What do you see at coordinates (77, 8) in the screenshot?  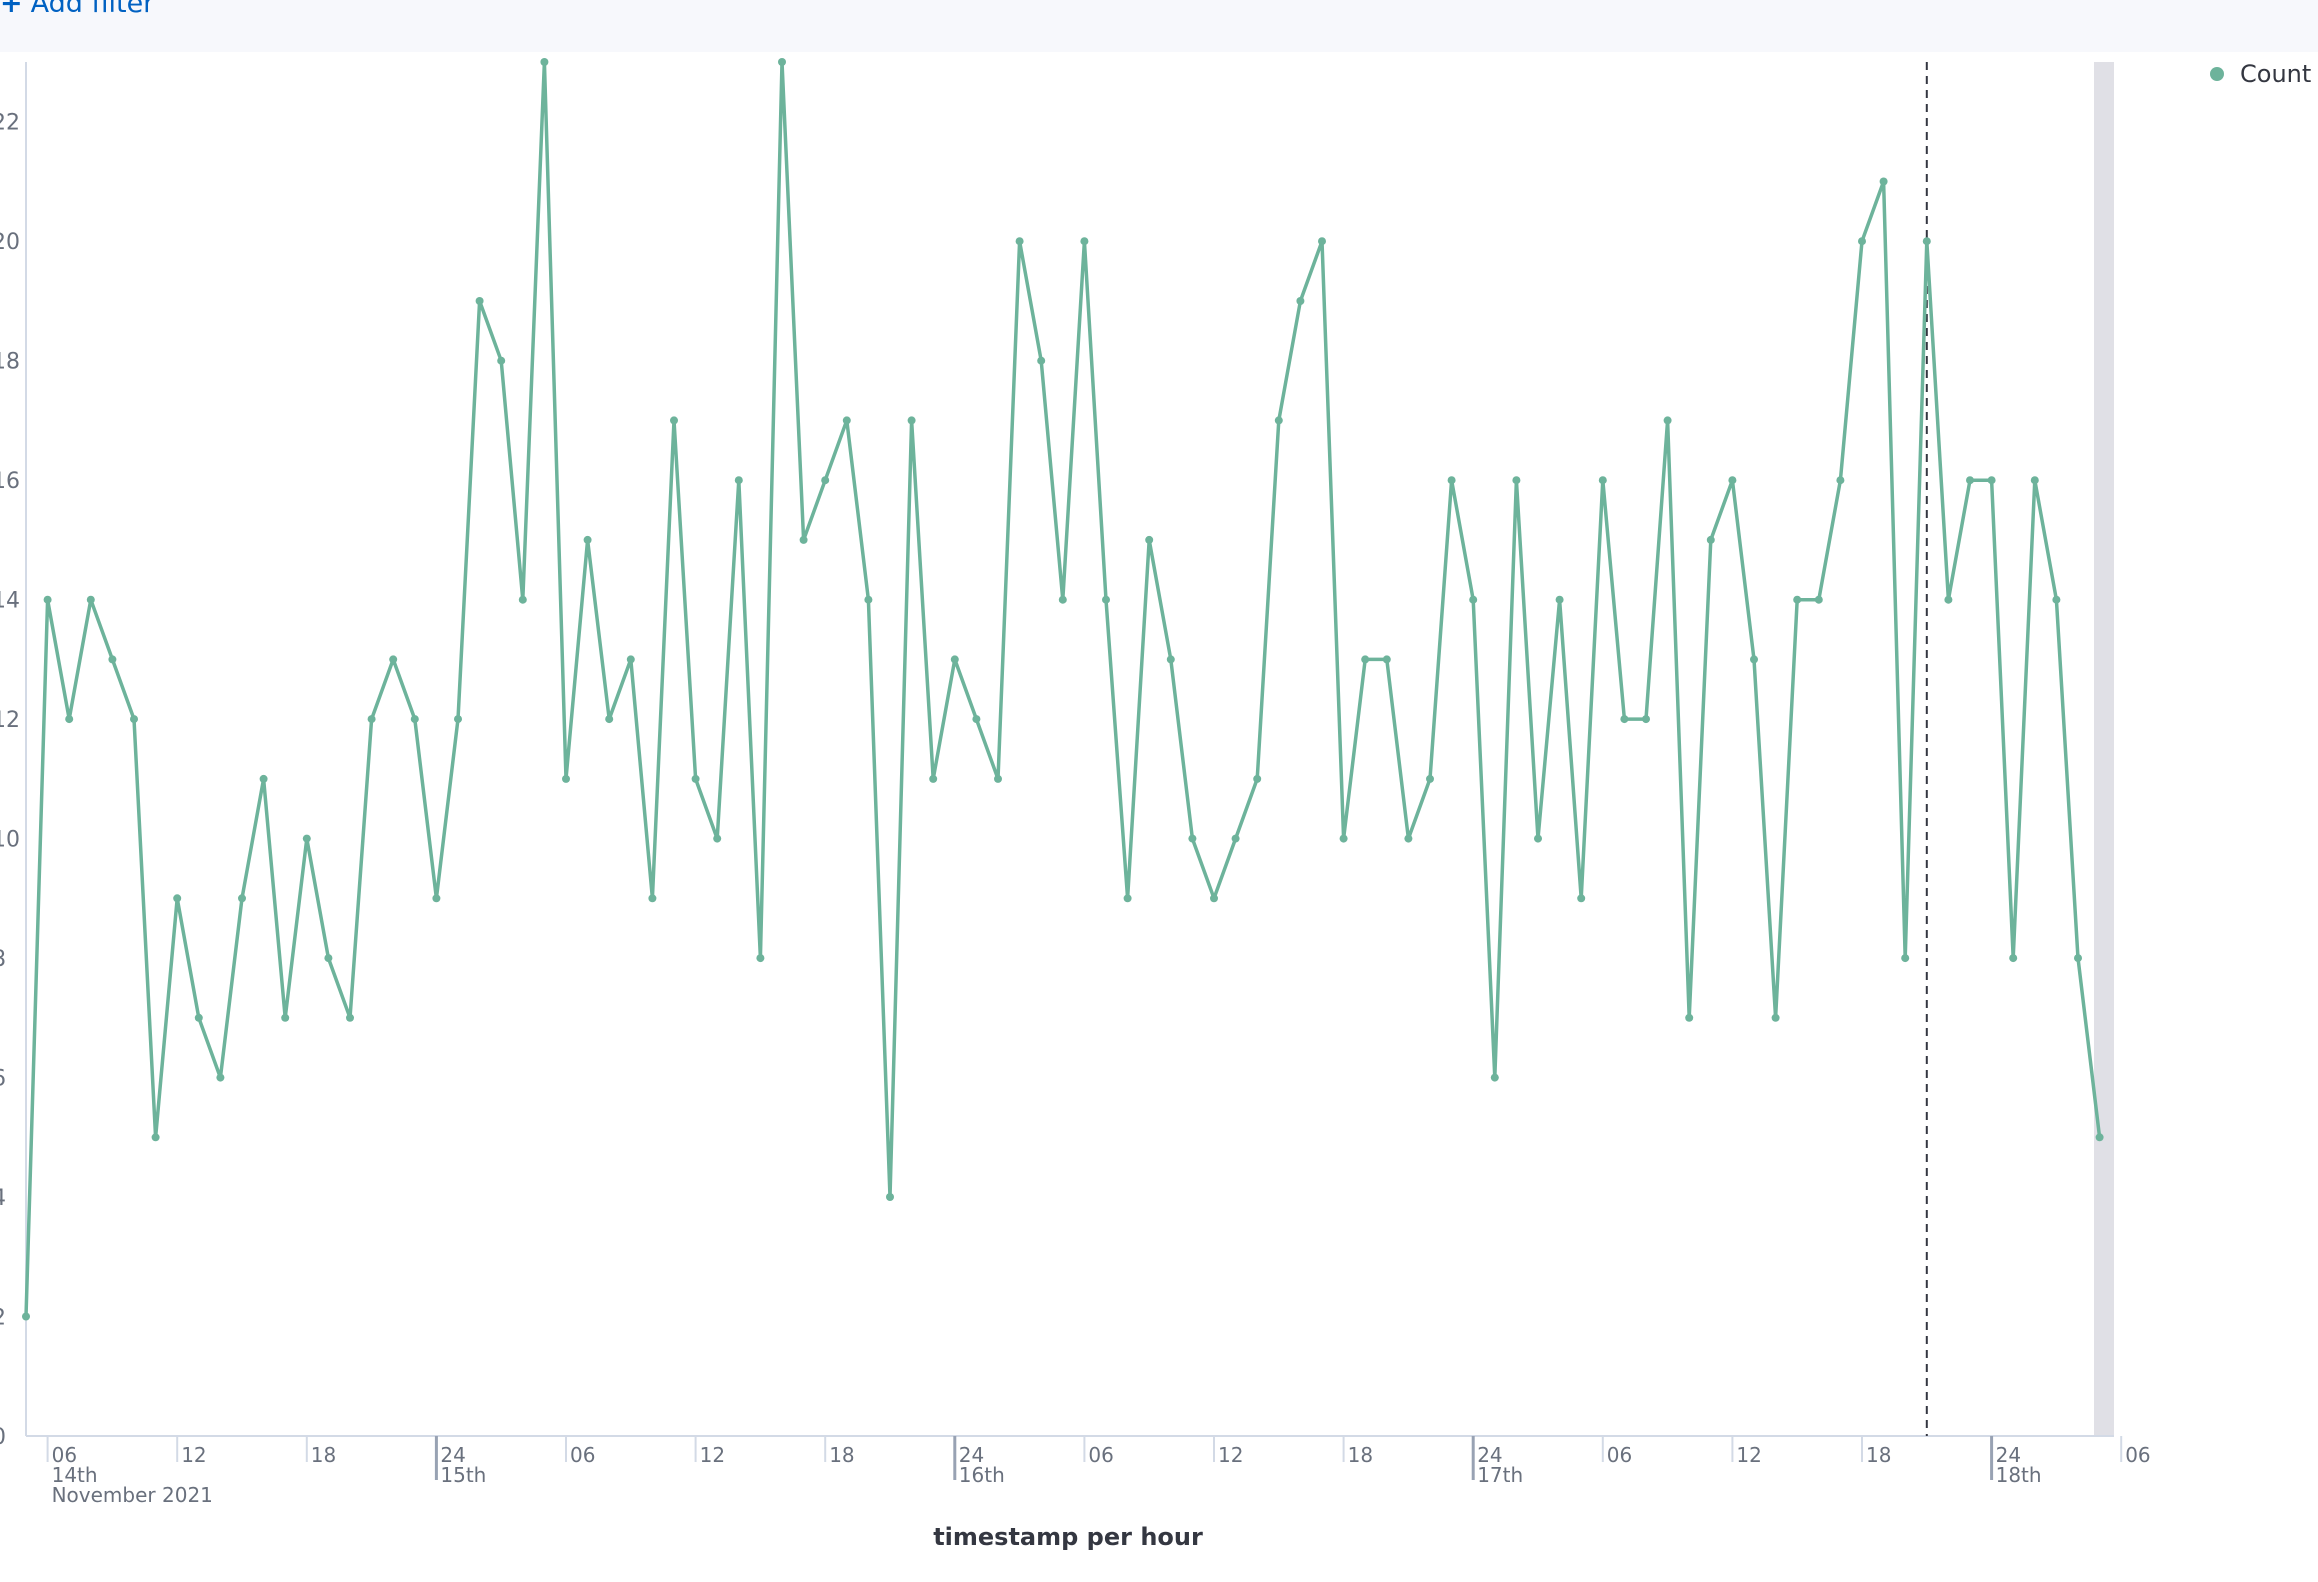 I see `add-filter-button: + Add filter` at bounding box center [77, 8].